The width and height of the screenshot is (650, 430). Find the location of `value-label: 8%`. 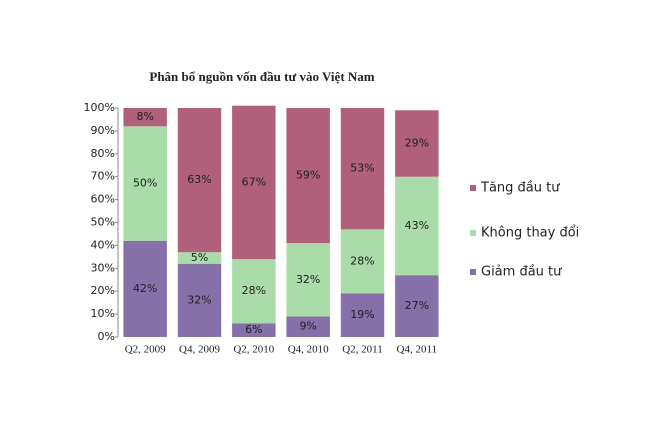

value-label: 8% is located at coordinates (144, 116).